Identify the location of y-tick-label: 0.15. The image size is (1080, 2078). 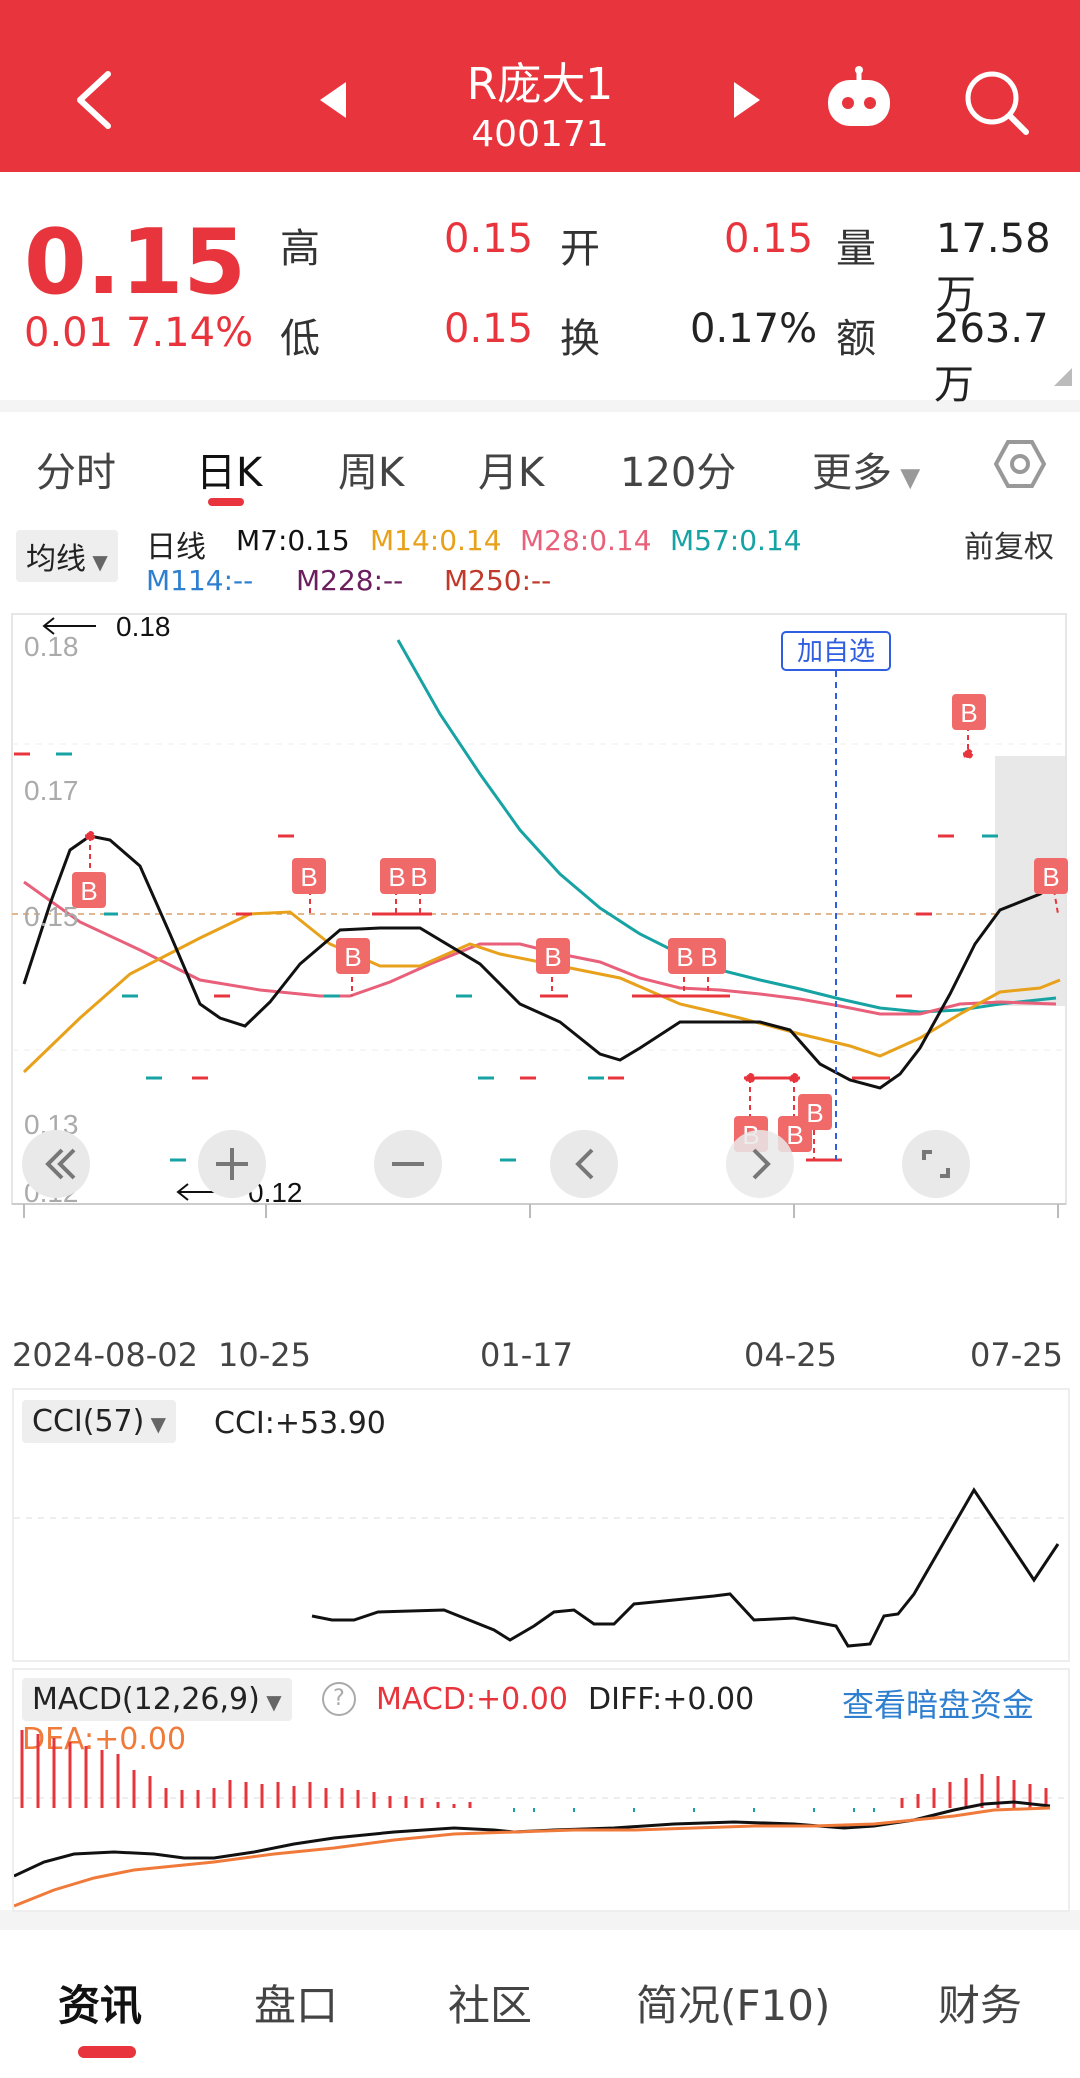
(51, 916).